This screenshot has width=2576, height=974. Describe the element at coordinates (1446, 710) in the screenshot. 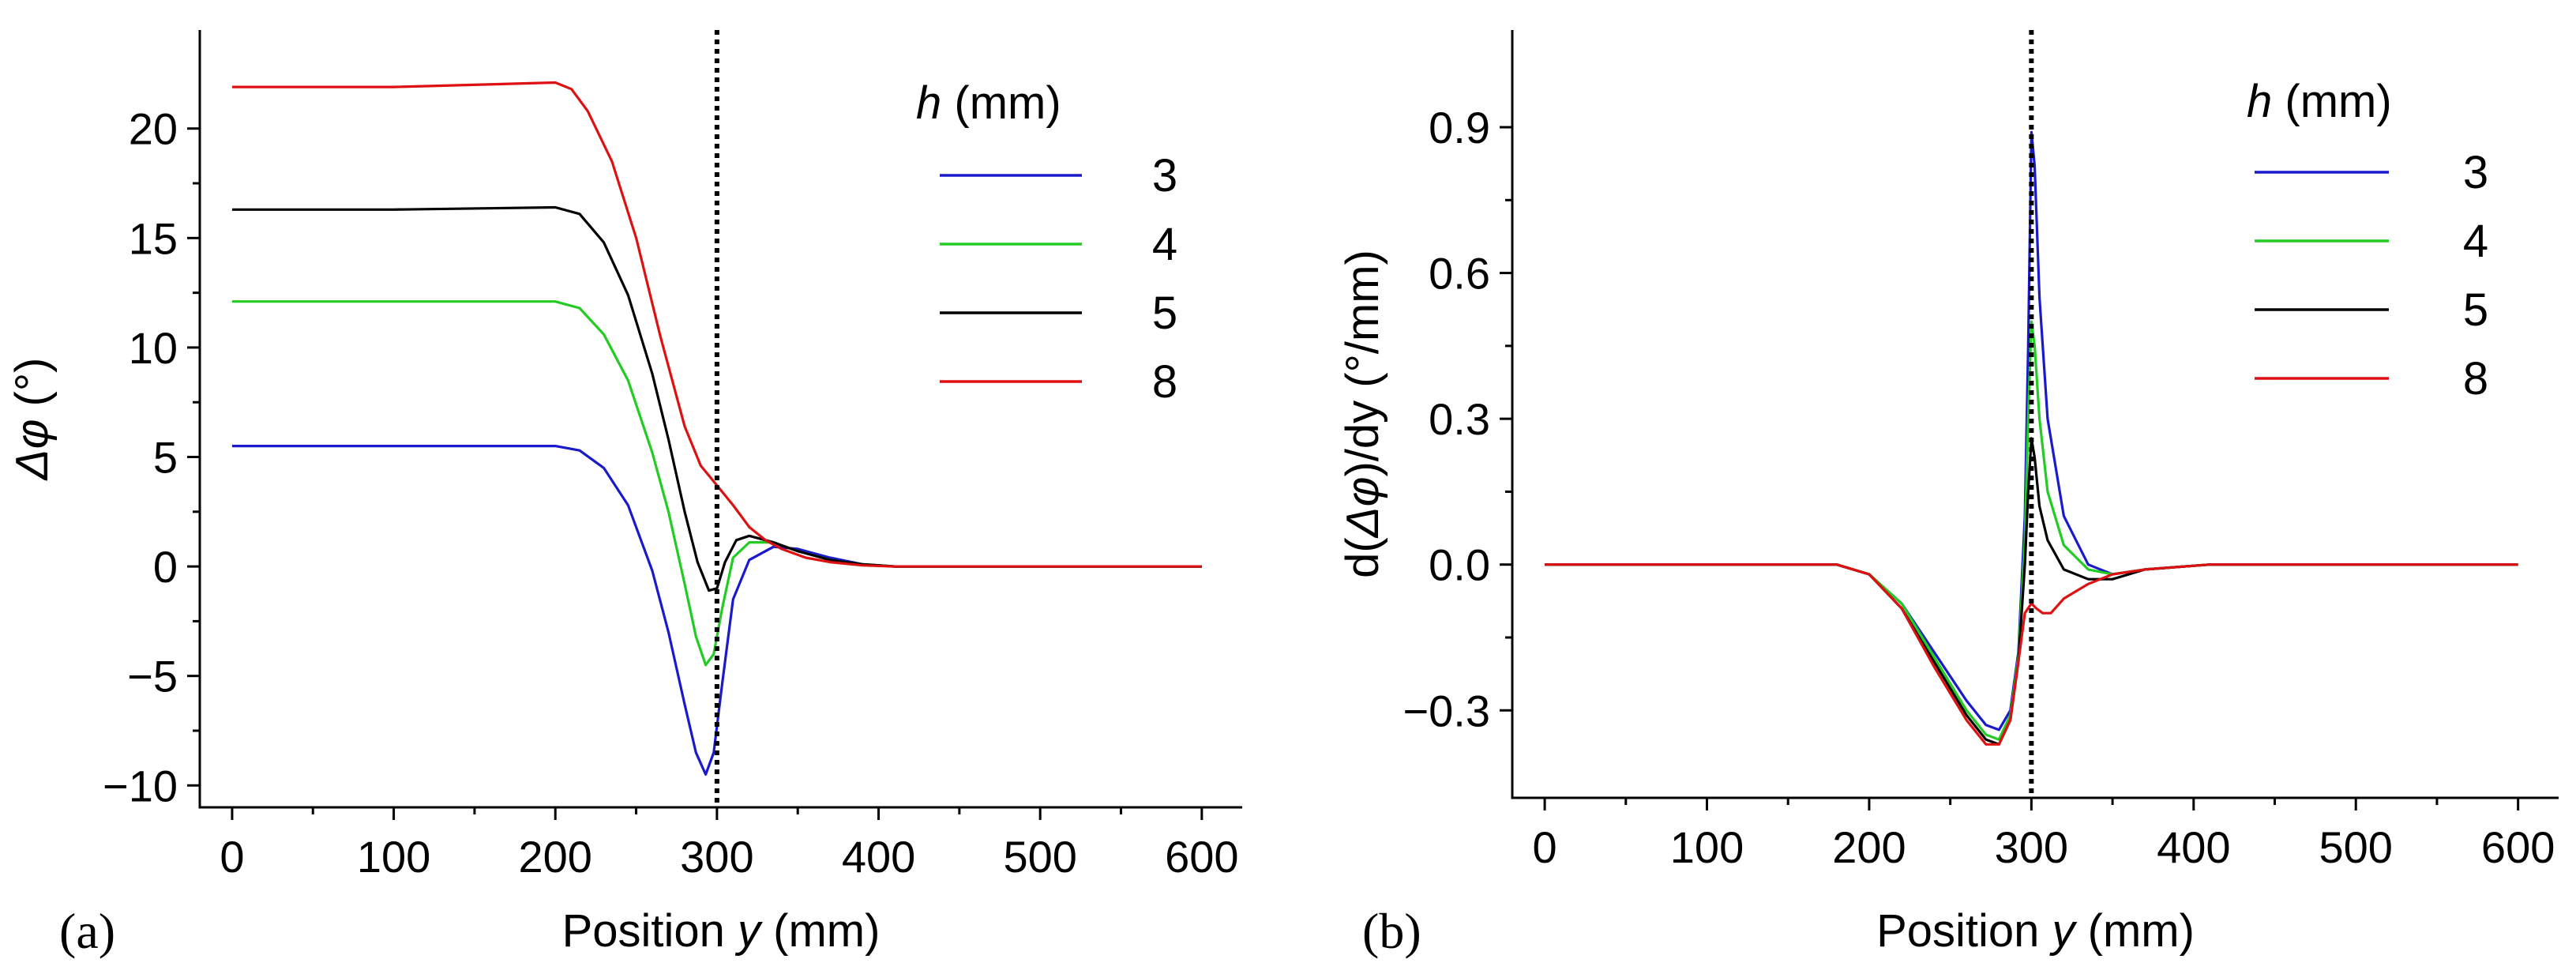

I see `y-tick-label: −0.3` at that location.